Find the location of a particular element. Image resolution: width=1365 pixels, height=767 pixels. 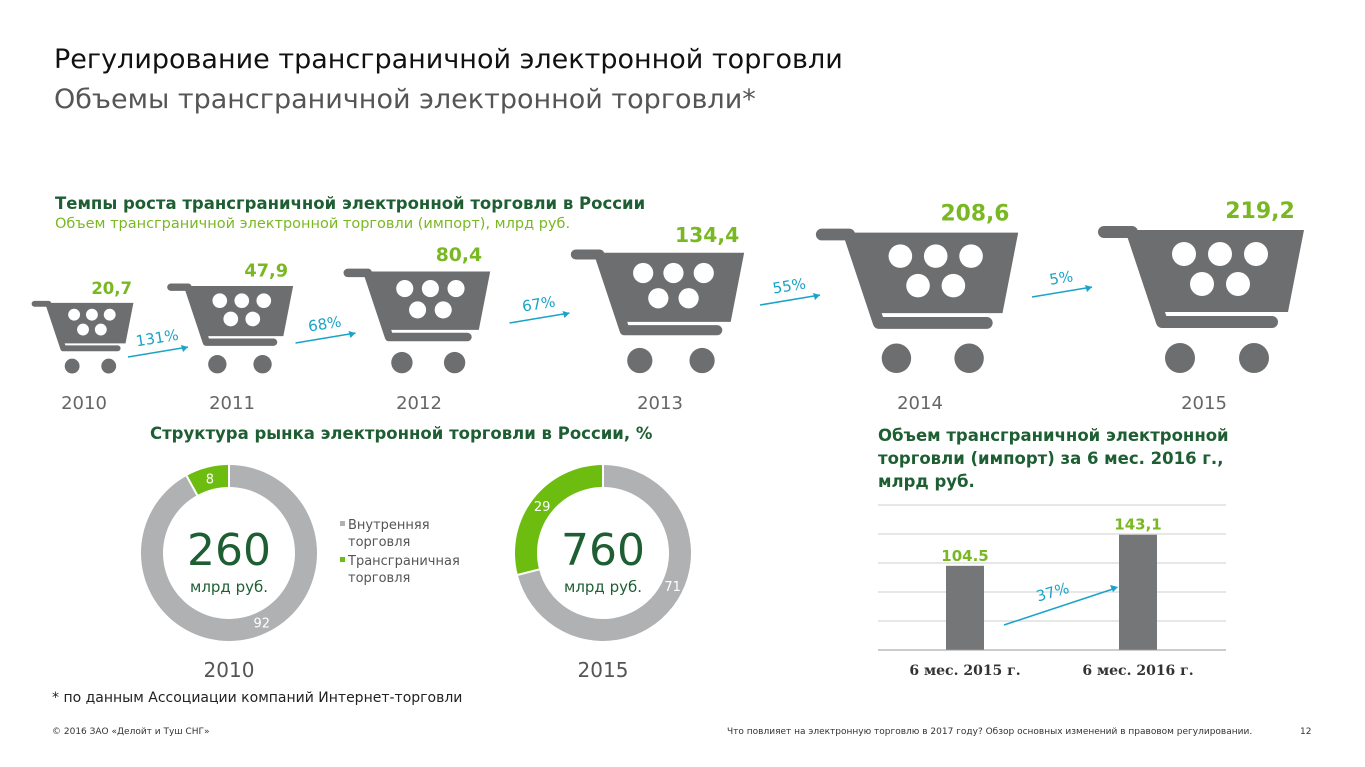

legend-label-domestic-line2: торговля is located at coordinates (379, 542).